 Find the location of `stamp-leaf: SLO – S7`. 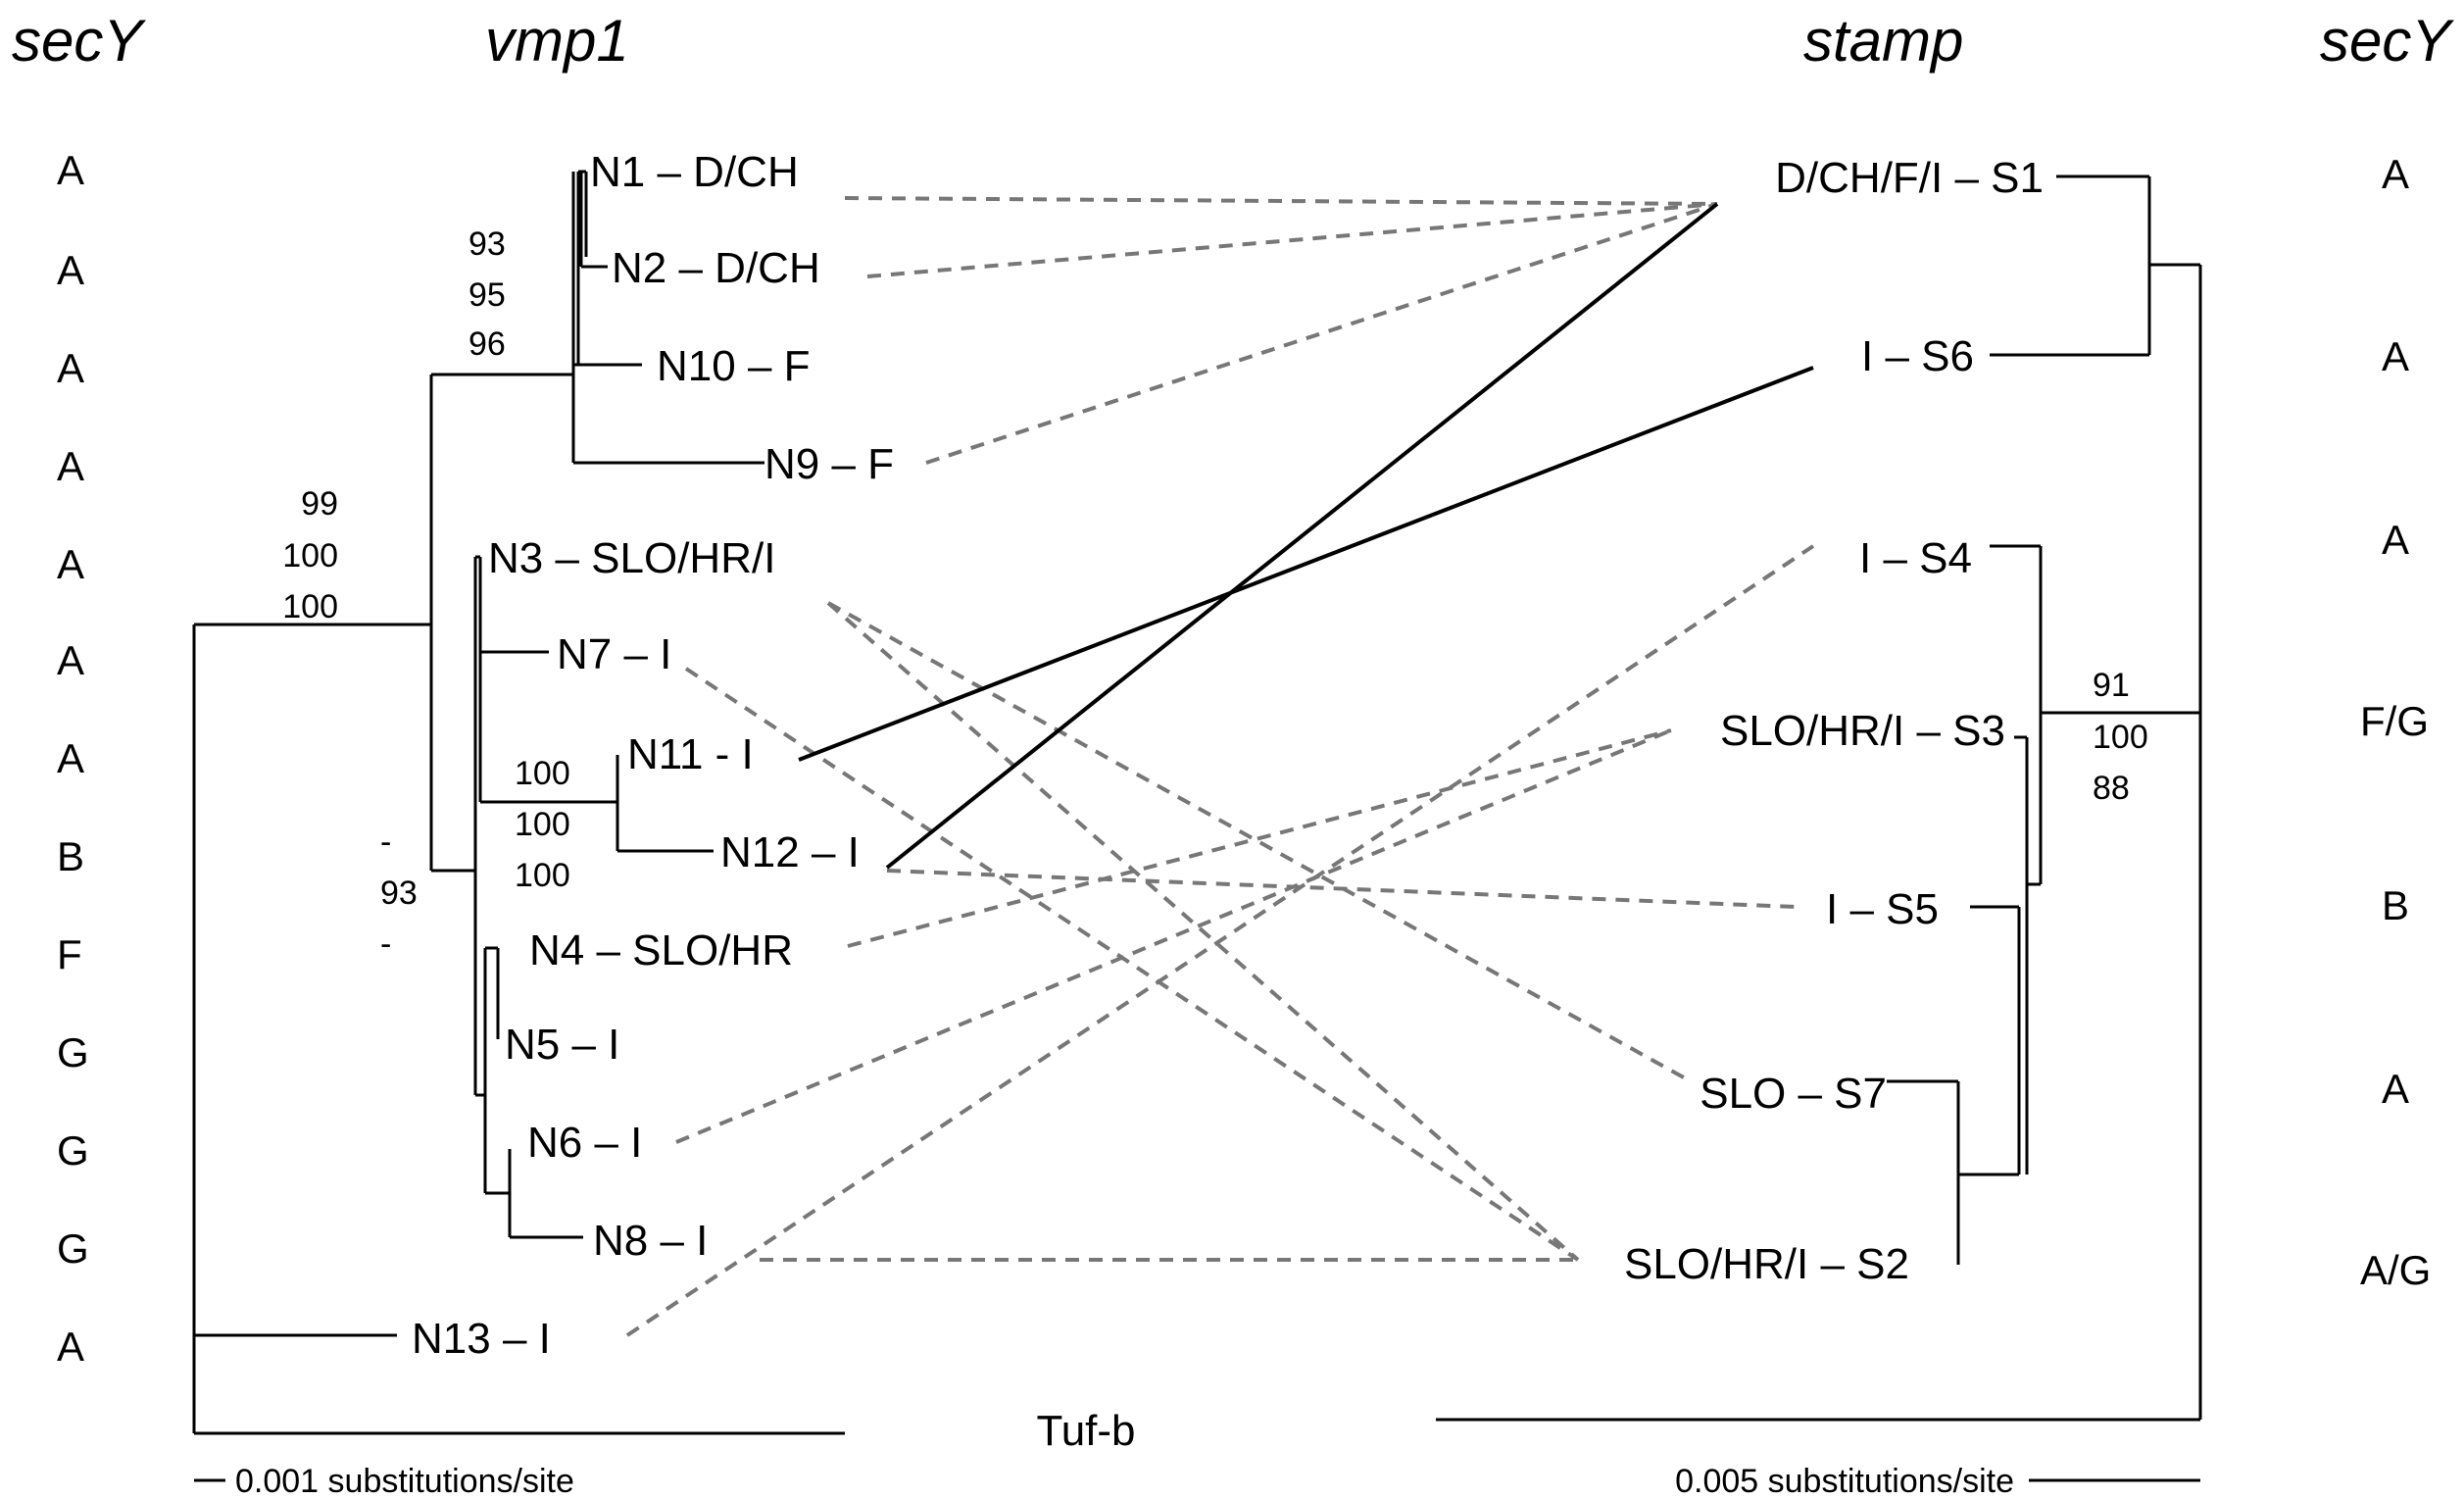

stamp-leaf: SLO – S7 is located at coordinates (1794, 1094).